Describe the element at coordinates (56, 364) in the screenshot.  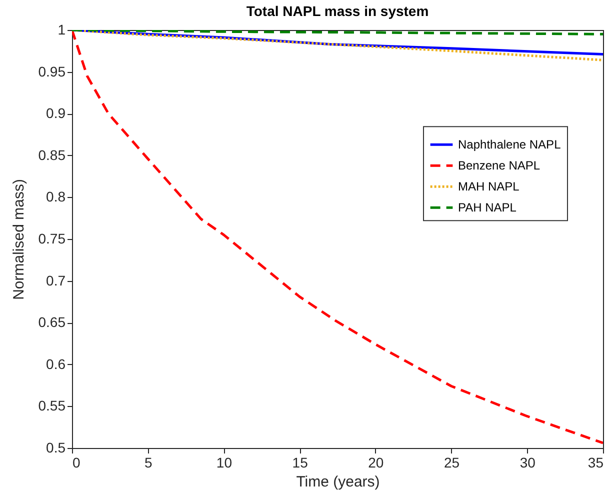
I see `y-tick-label: 0.6` at that location.